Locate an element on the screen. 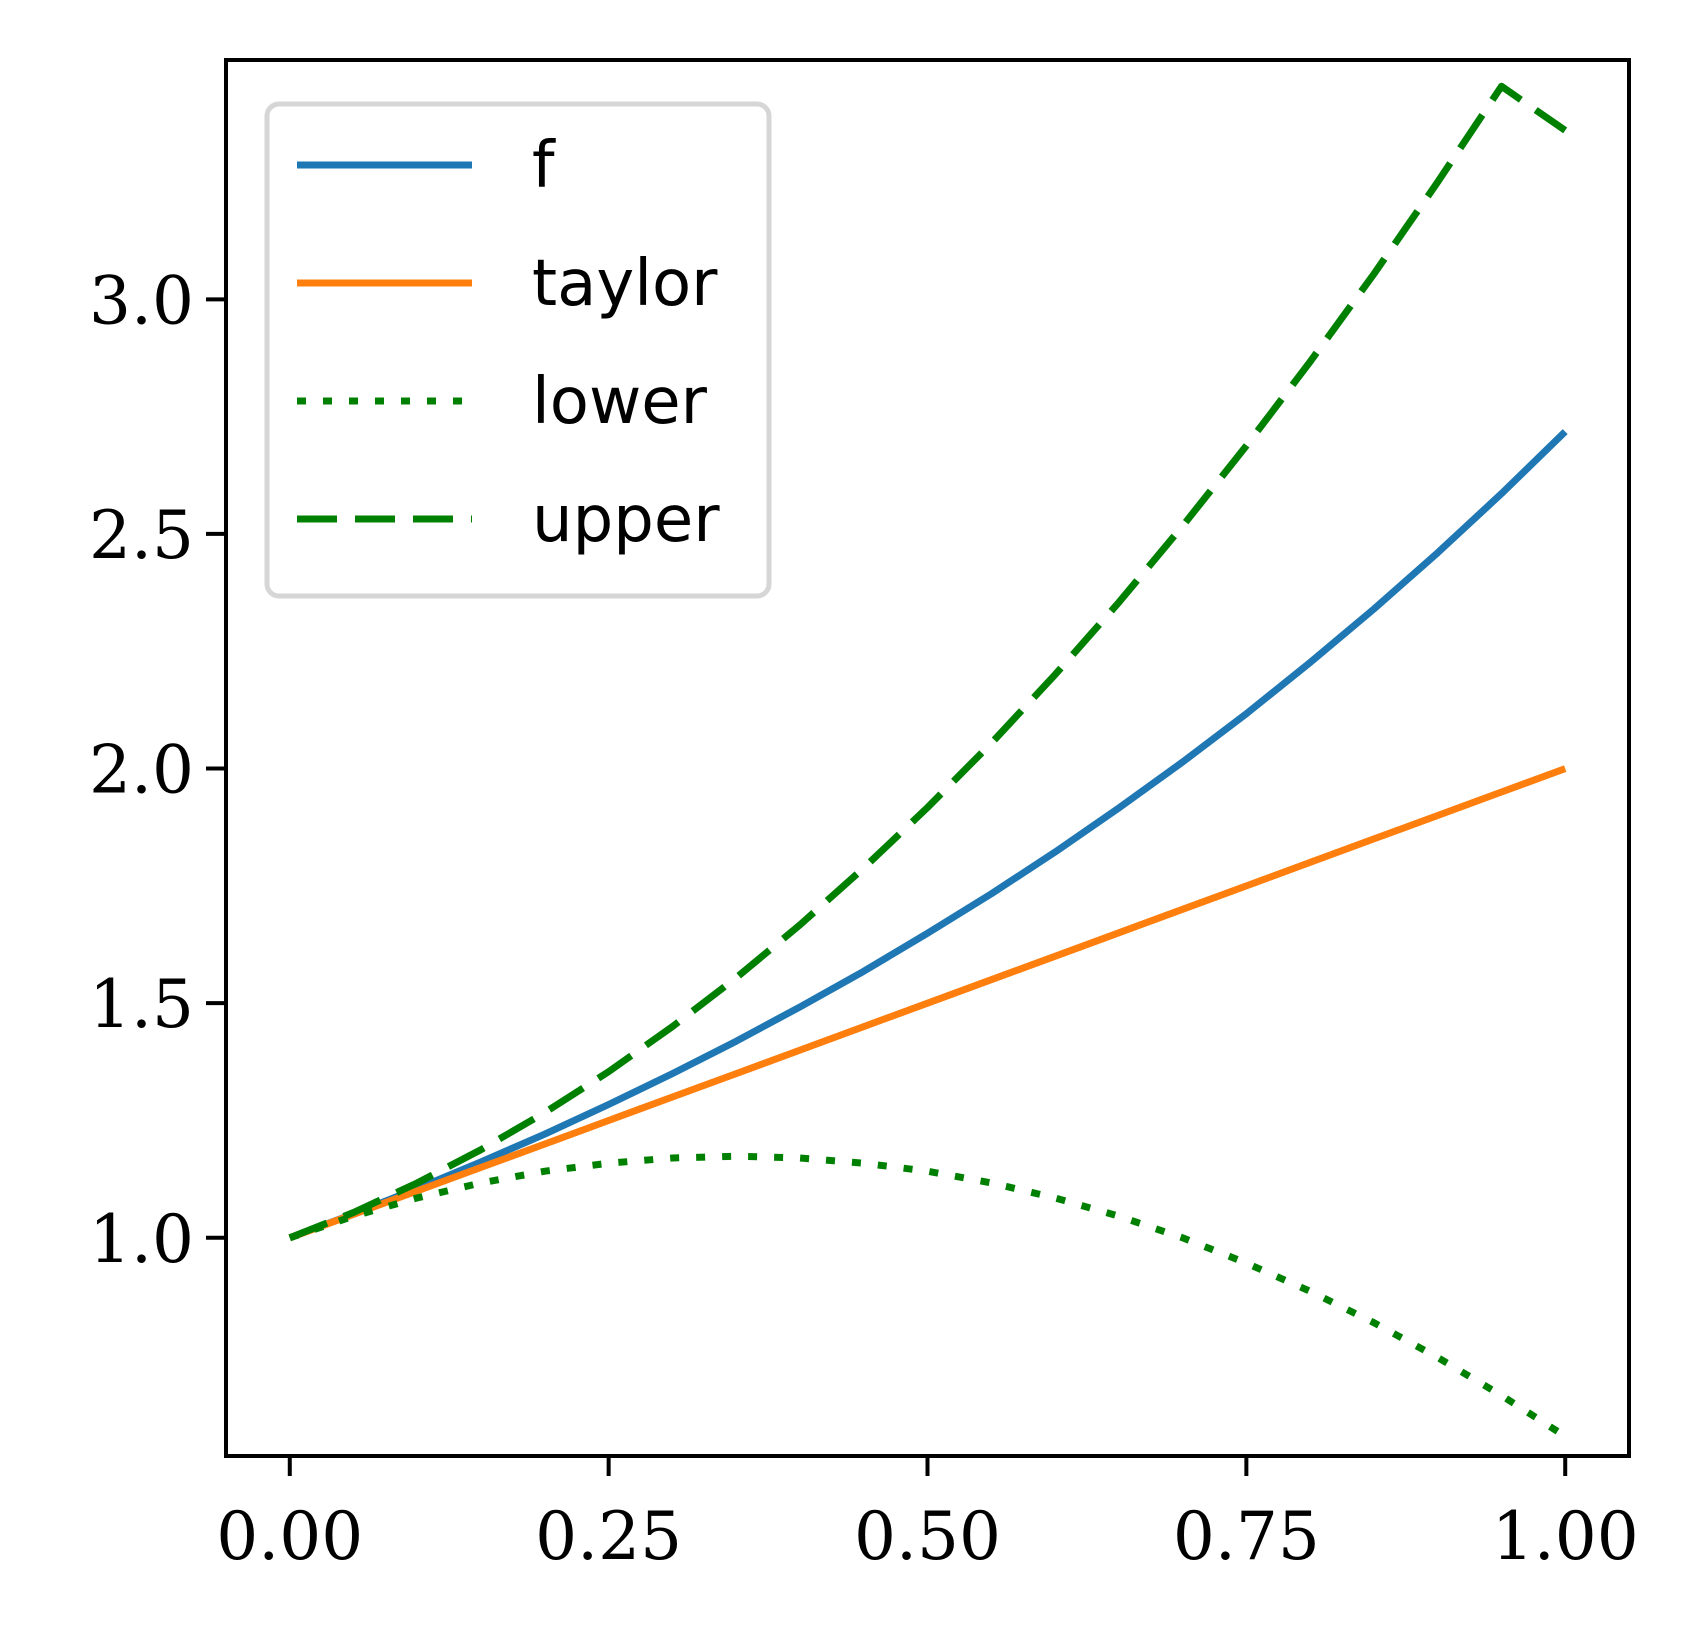 Image resolution: width=1689 pixels, height=1638 pixels. x-tick-label: 0.75 is located at coordinates (1246, 1536).